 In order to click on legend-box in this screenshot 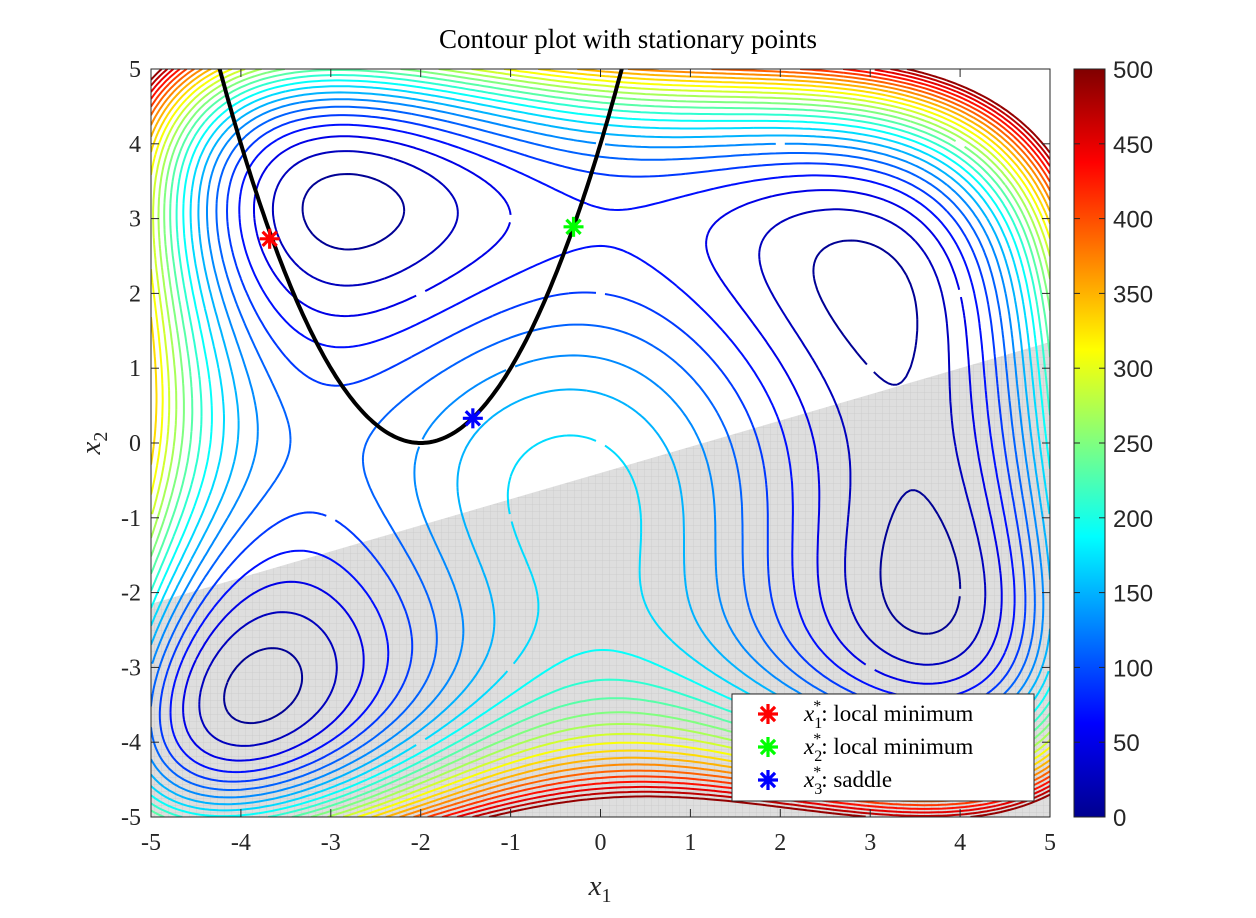, I will do `click(883, 747)`.